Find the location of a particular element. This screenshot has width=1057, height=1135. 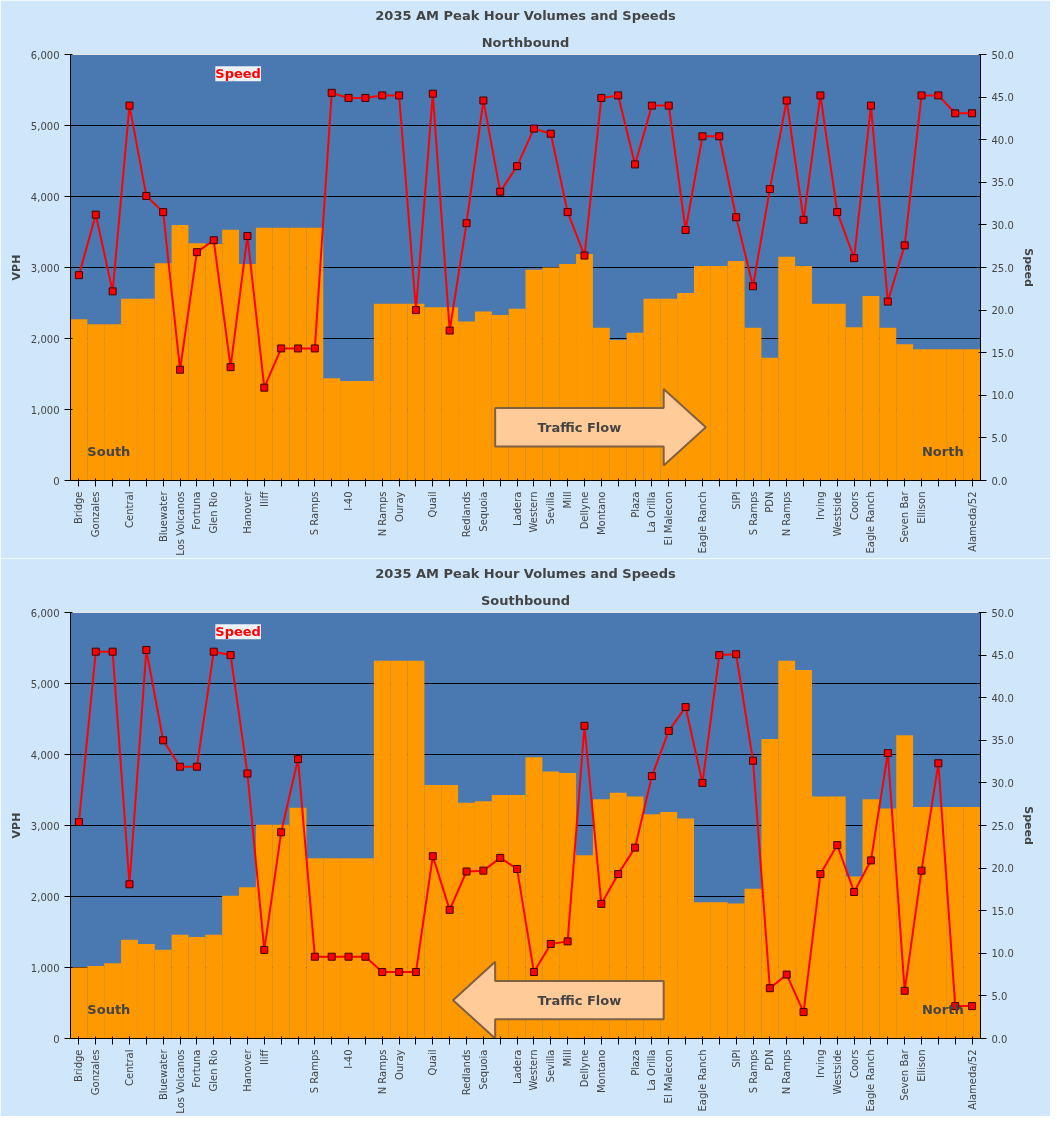

annotation: North is located at coordinates (942, 1010).